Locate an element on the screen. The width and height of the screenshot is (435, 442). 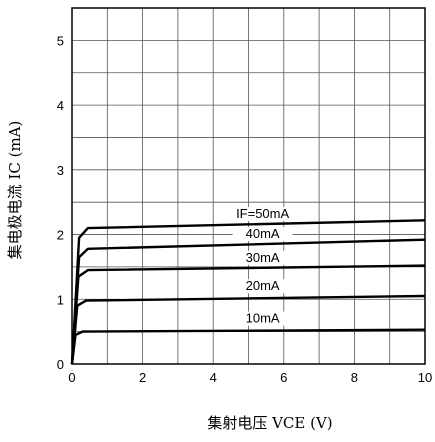
series-label: 10mA is located at coordinates (263, 318).